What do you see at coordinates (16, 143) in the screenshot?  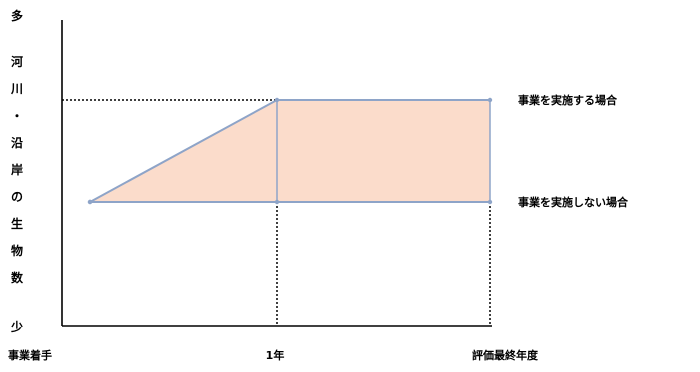 I see `y-axis-label-char: 沿` at bounding box center [16, 143].